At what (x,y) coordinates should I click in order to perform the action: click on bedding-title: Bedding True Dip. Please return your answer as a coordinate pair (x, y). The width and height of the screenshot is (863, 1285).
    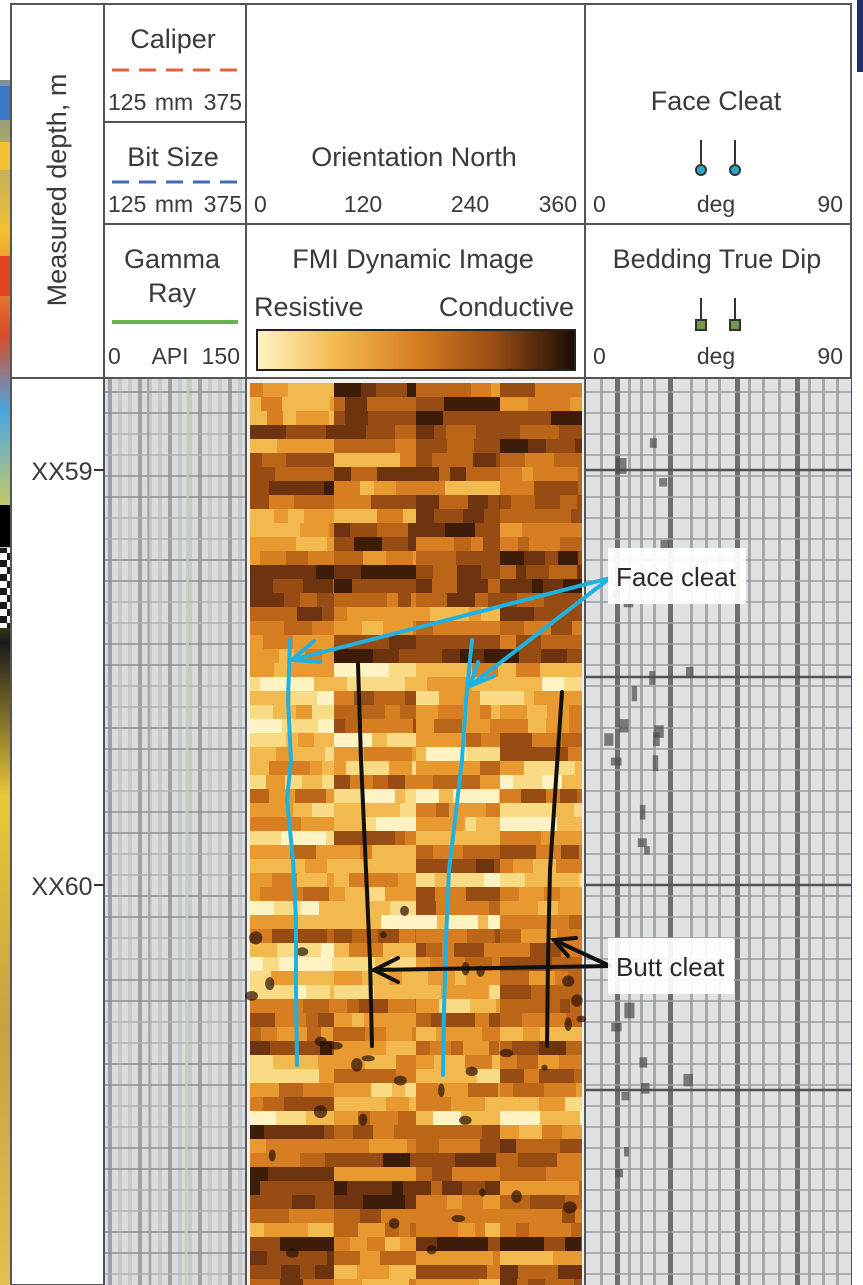
    Looking at the image, I should click on (717, 259).